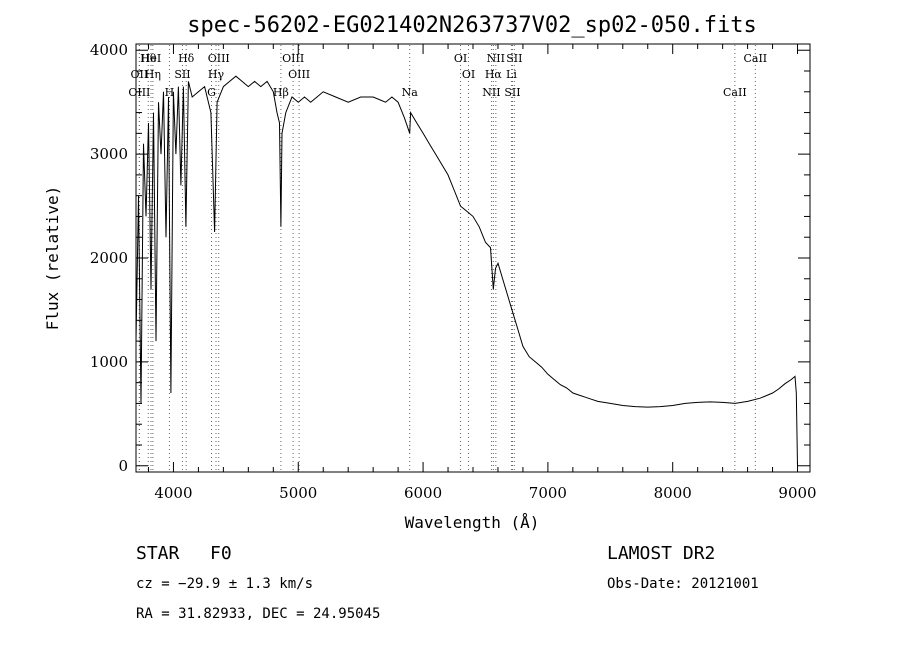  Describe the element at coordinates (139, 92) in the screenshot. I see `line-marker-label-2: OIII` at that location.